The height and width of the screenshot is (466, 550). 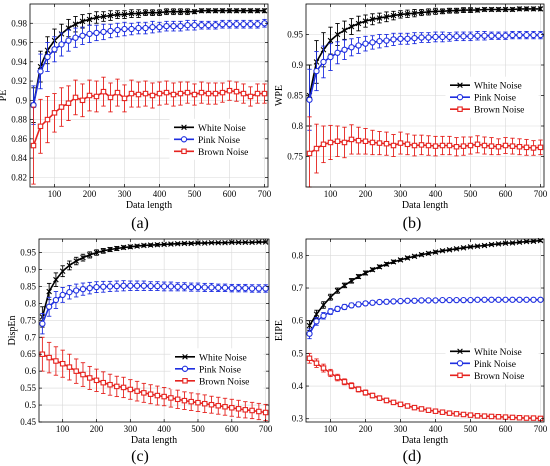 What do you see at coordinates (425, 81) in the screenshot?
I see `series-pink-noise` at bounding box center [425, 81].